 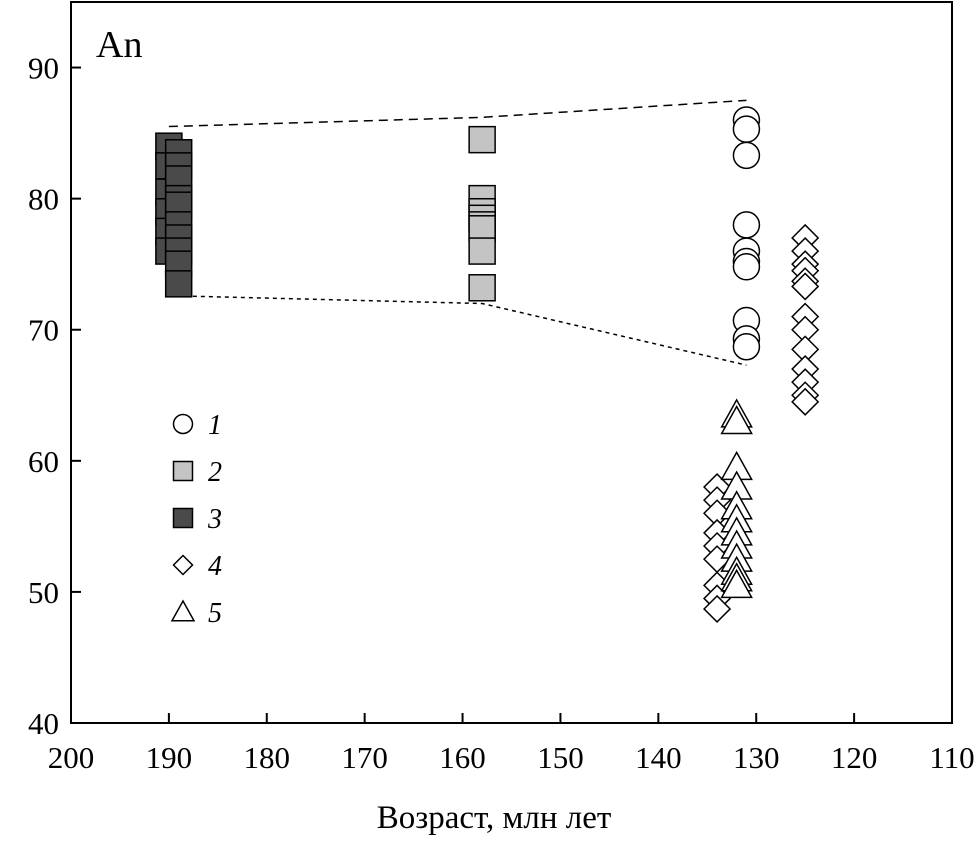 What do you see at coordinates (457, 113) in the screenshot?
I see `trend-line-dashed` at bounding box center [457, 113].